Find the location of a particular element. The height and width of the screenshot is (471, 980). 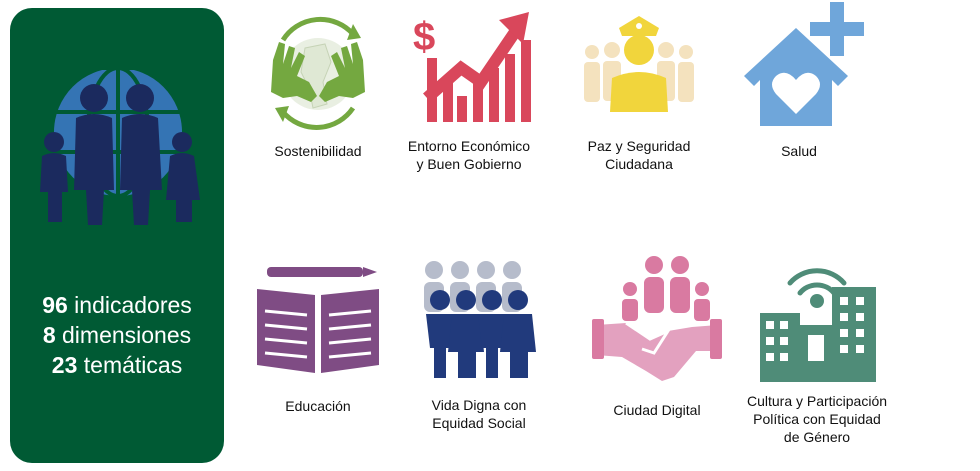

dimension-salud: Salud is located at coordinates (799, 81).